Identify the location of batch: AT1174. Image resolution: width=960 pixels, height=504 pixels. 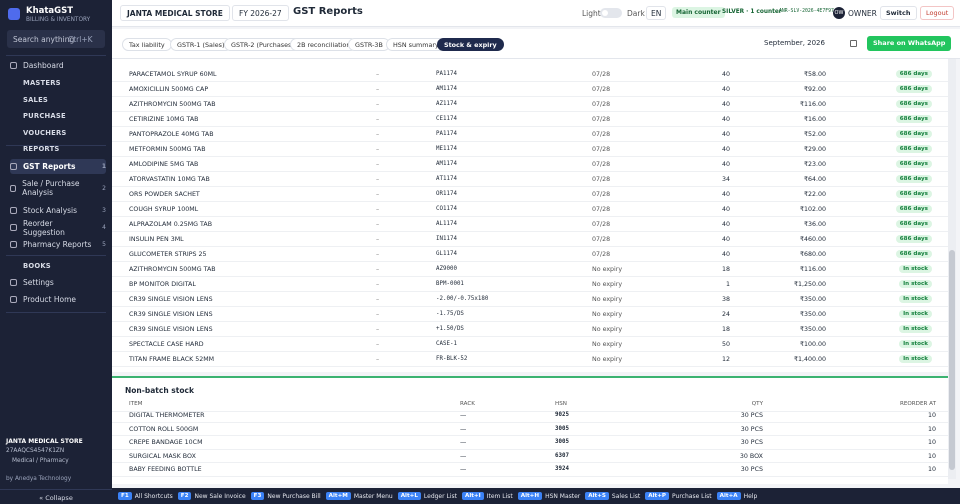
(446, 179).